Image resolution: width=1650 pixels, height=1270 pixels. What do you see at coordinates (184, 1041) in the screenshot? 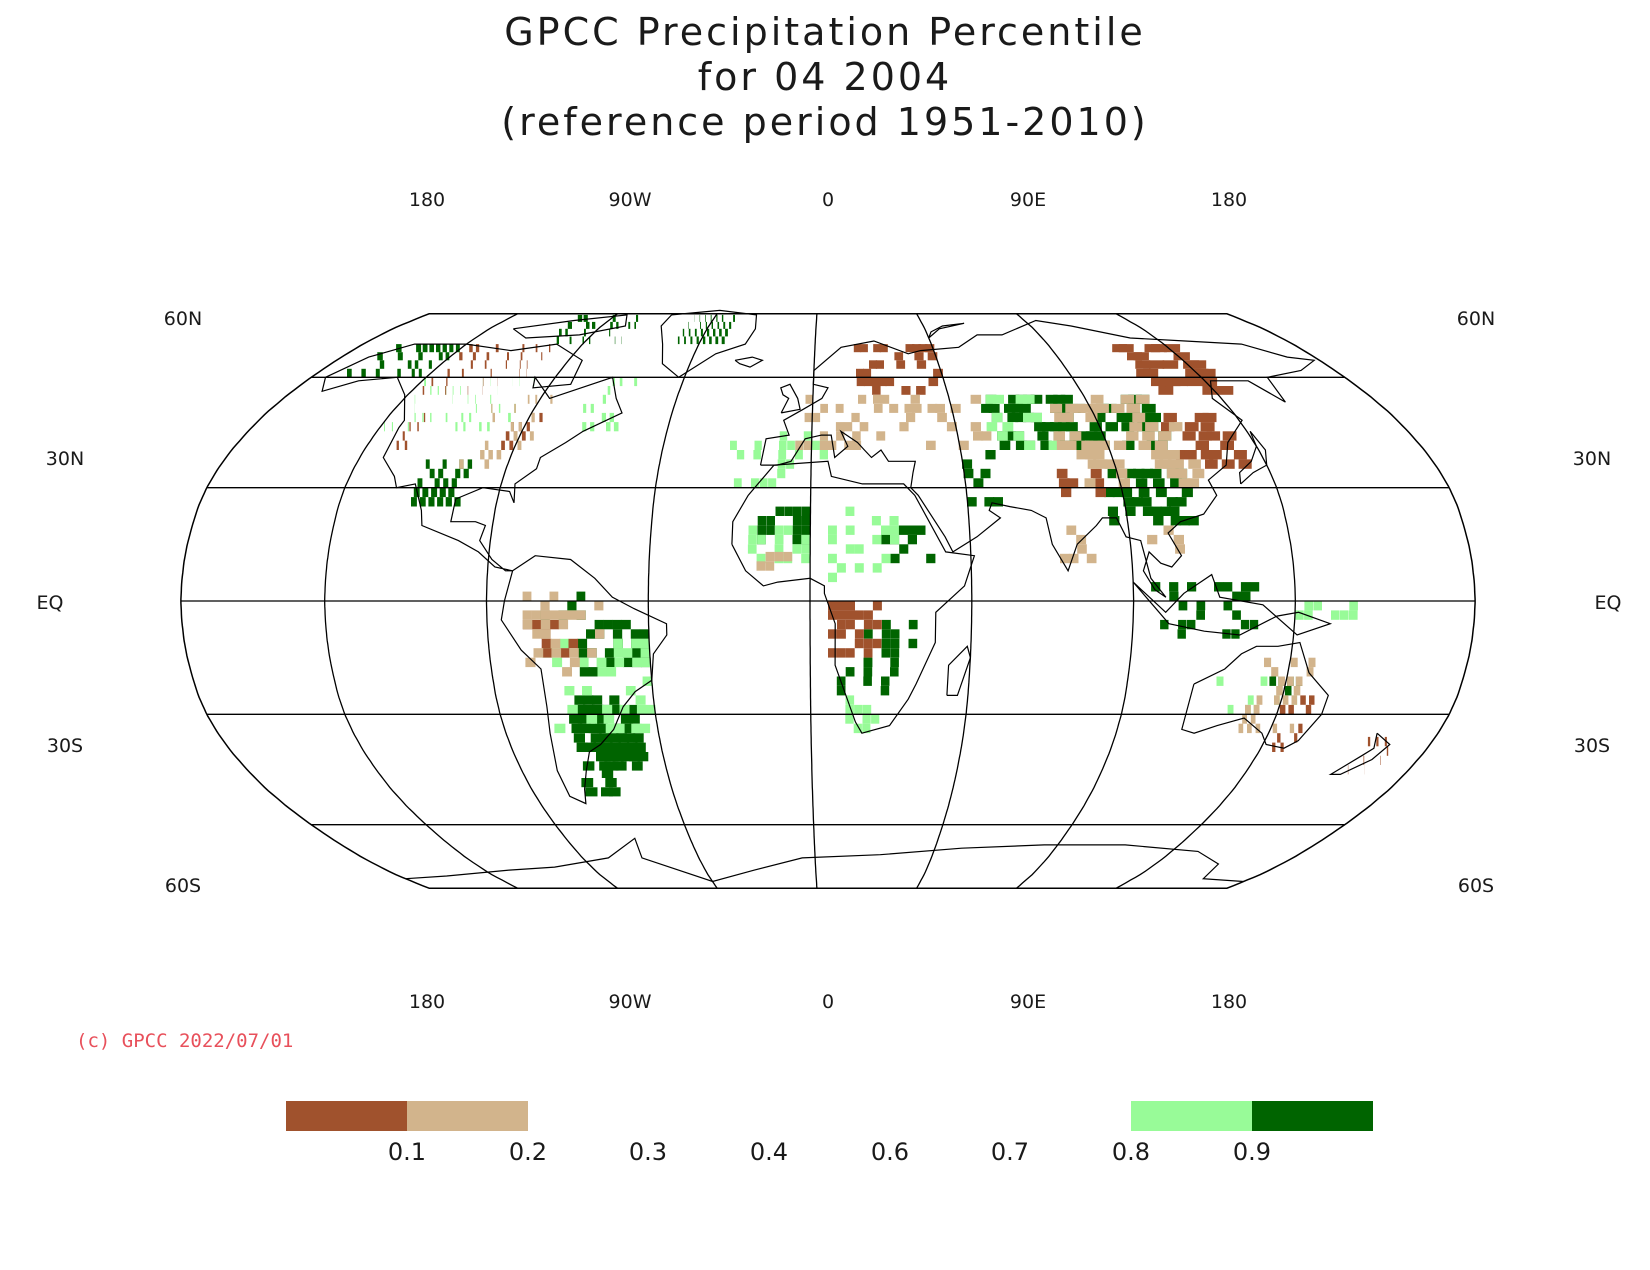
I see `copyright-text: (c) GPCC 2022/07/01` at bounding box center [184, 1041].